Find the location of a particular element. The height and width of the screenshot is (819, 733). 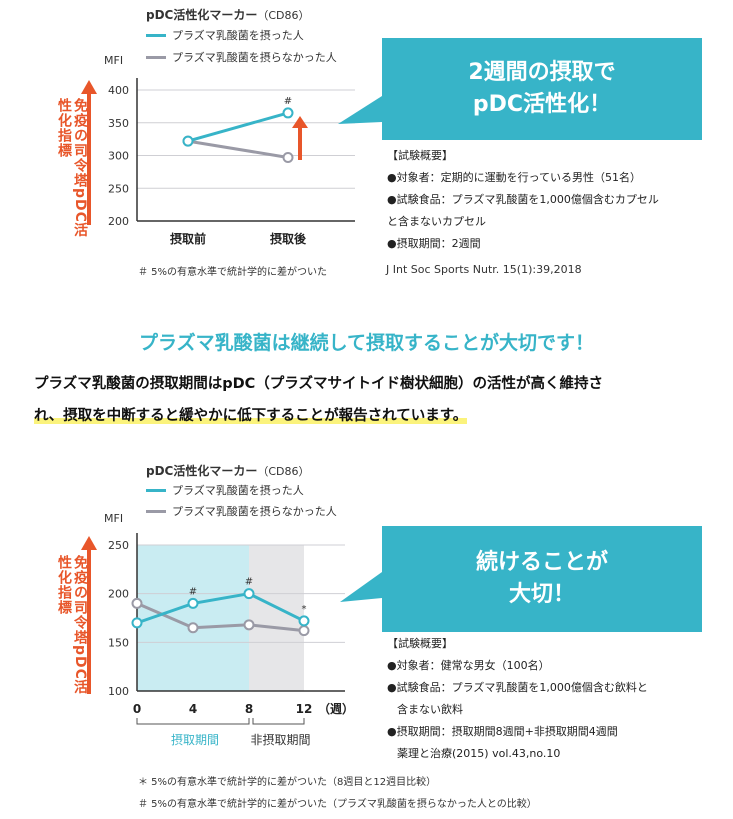

chart2-legend-item-not-taken: プラズマ乳酸菌を摂らなかった人 is located at coordinates (241, 511).